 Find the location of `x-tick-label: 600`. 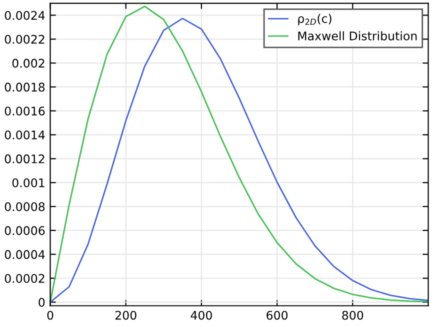

x-tick-label: 600 is located at coordinates (277, 315).